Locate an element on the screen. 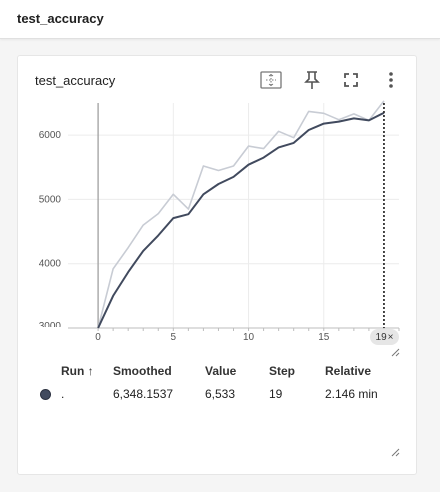 Image resolution: width=440 pixels, height=492 pixels. x-tick-label: 15 is located at coordinates (324, 337).